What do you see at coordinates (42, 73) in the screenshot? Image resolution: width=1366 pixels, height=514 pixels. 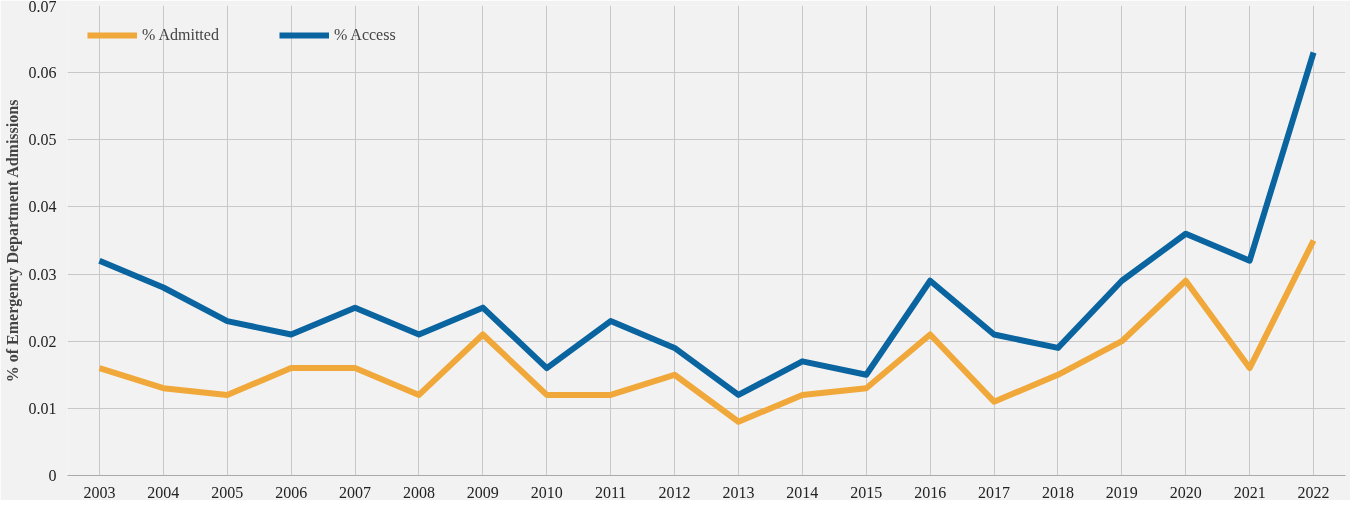 I see `y-tick-label: 0.06` at bounding box center [42, 73].